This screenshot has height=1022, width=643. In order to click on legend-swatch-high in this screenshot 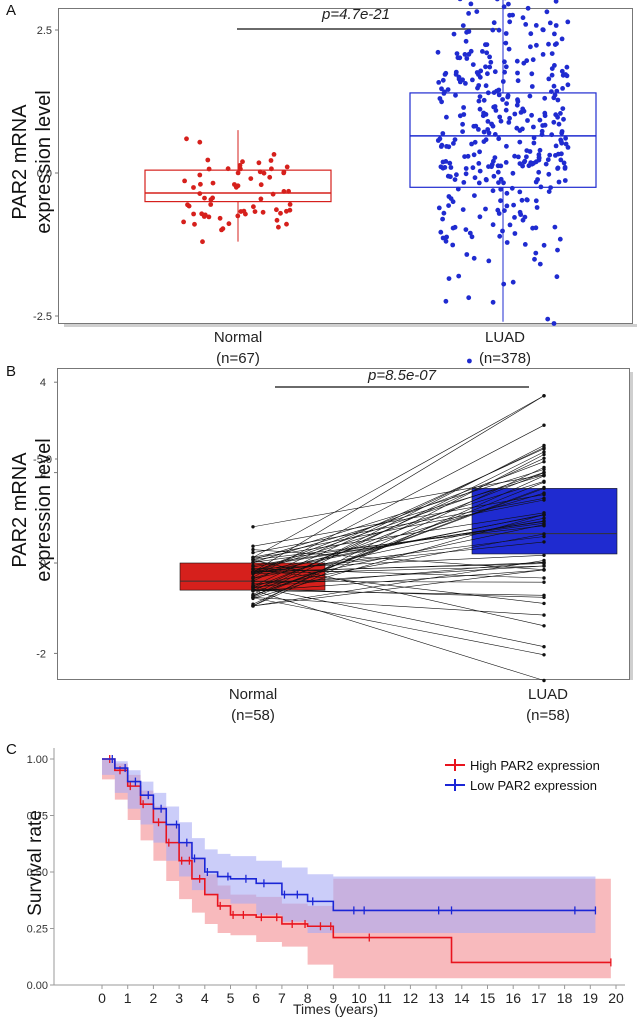, I will do `click(455, 765)`.